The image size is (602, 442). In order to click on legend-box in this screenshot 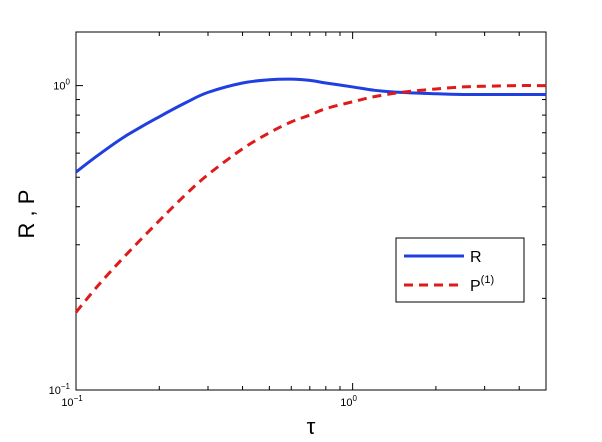, I will do `click(460, 270)`.